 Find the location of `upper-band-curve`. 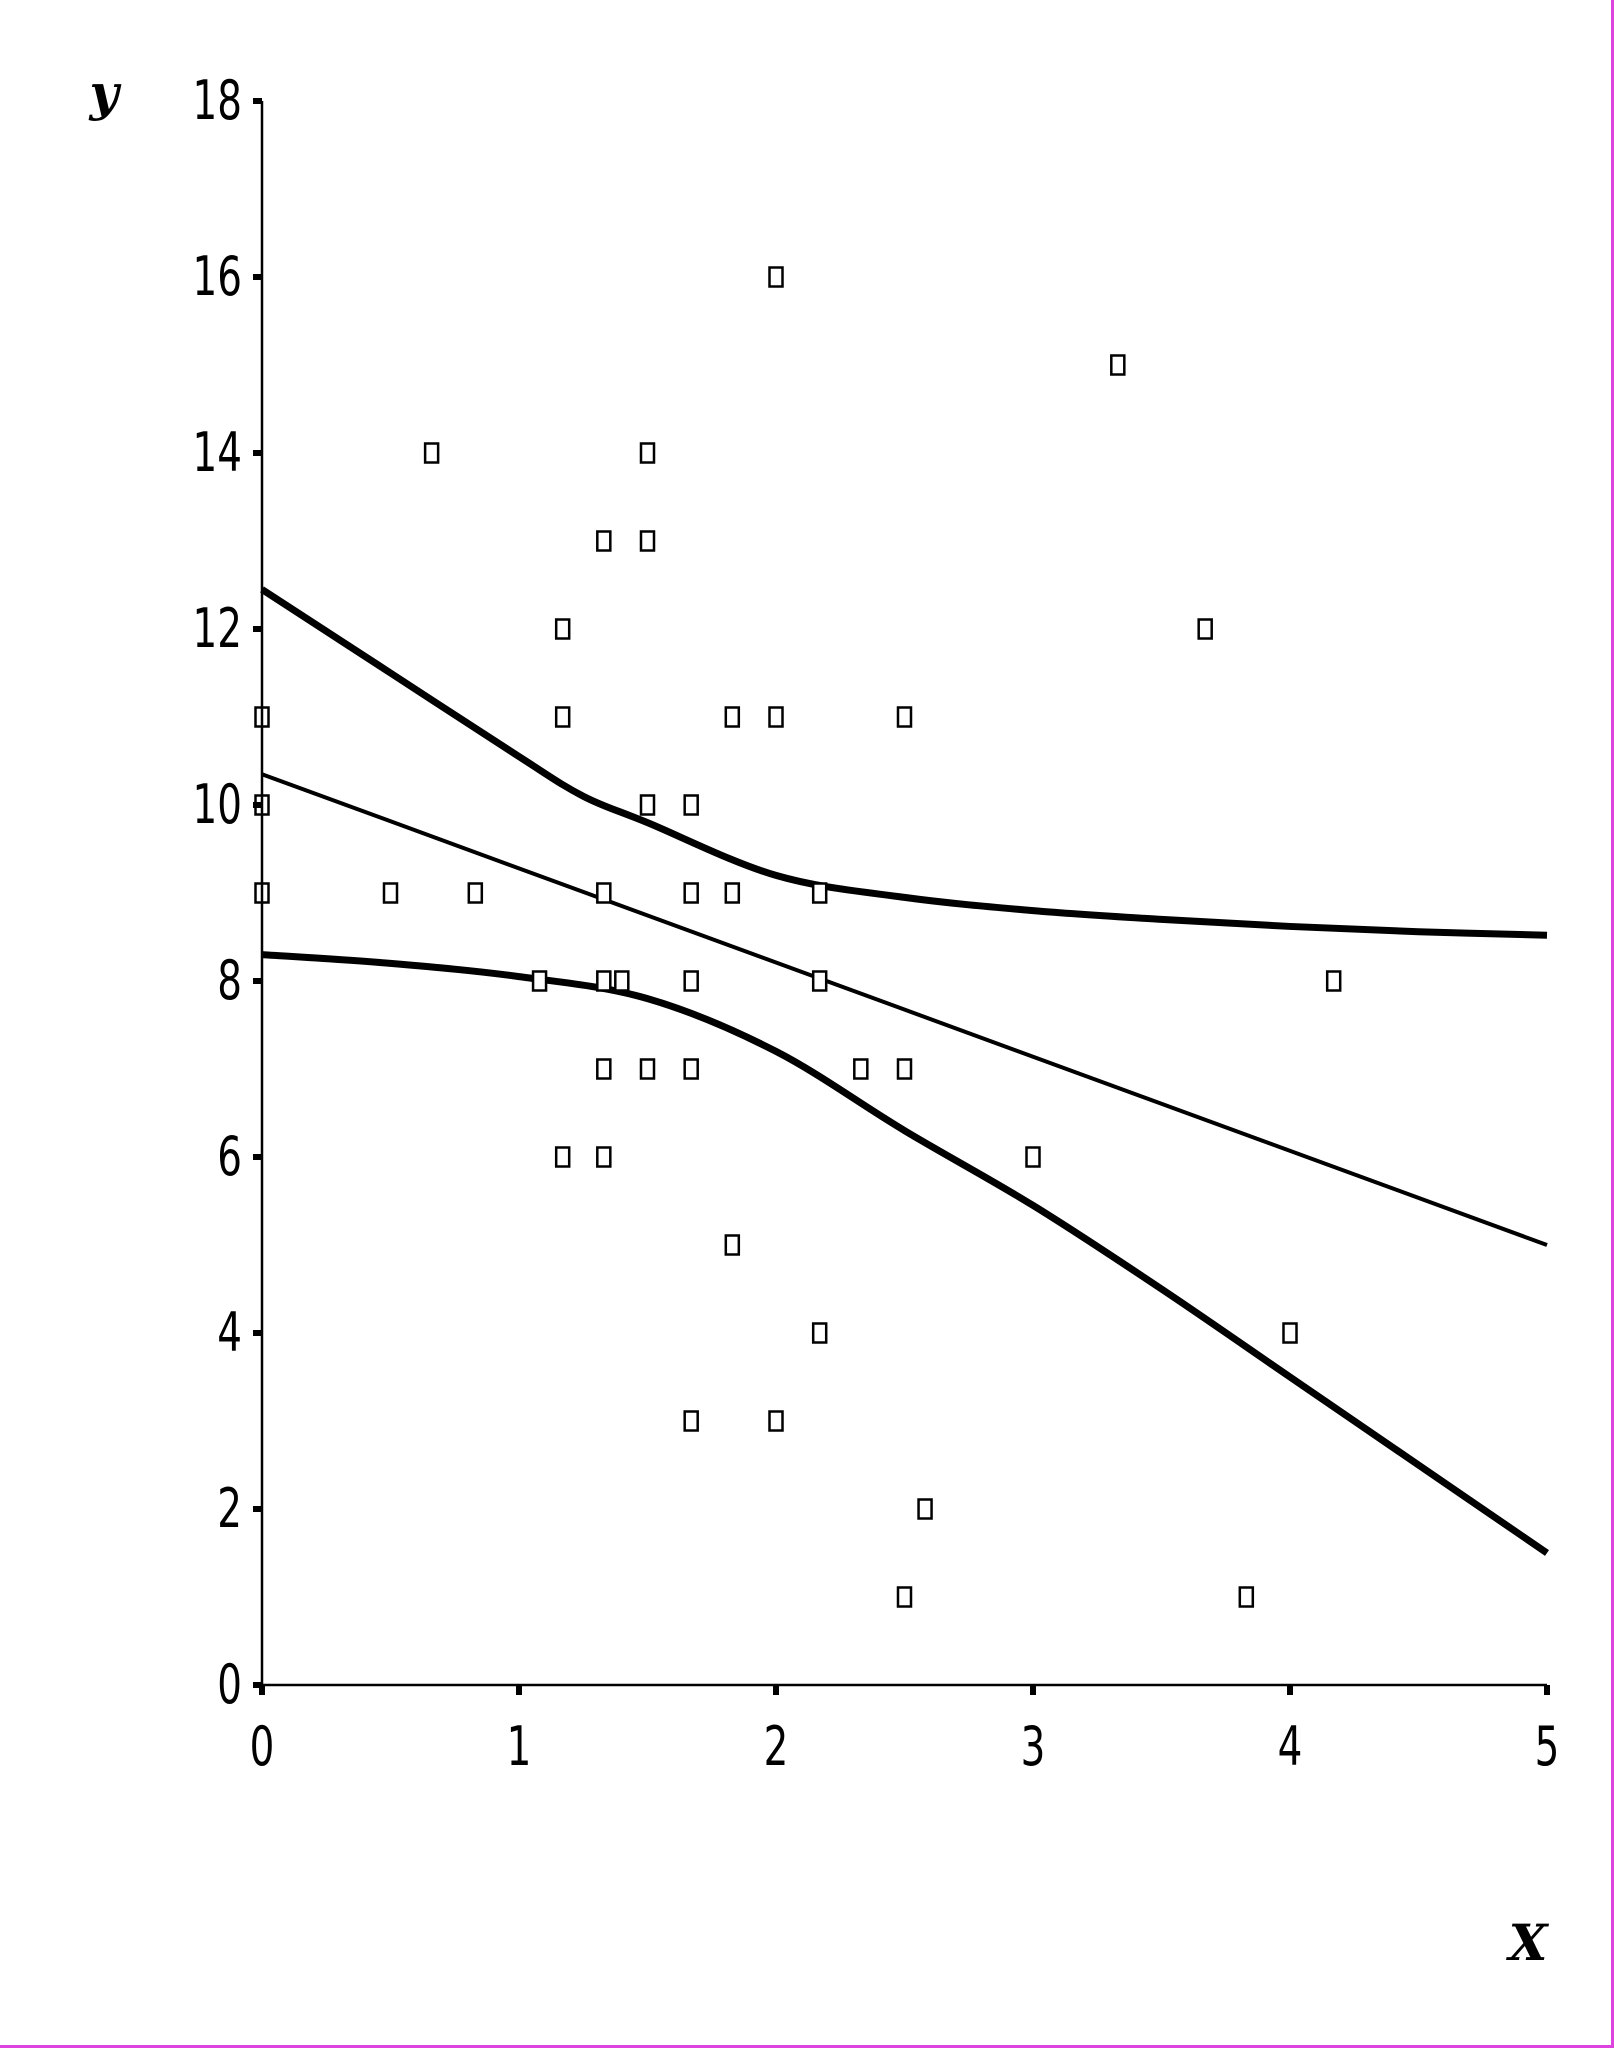

upper-band-curve is located at coordinates (904, 762).